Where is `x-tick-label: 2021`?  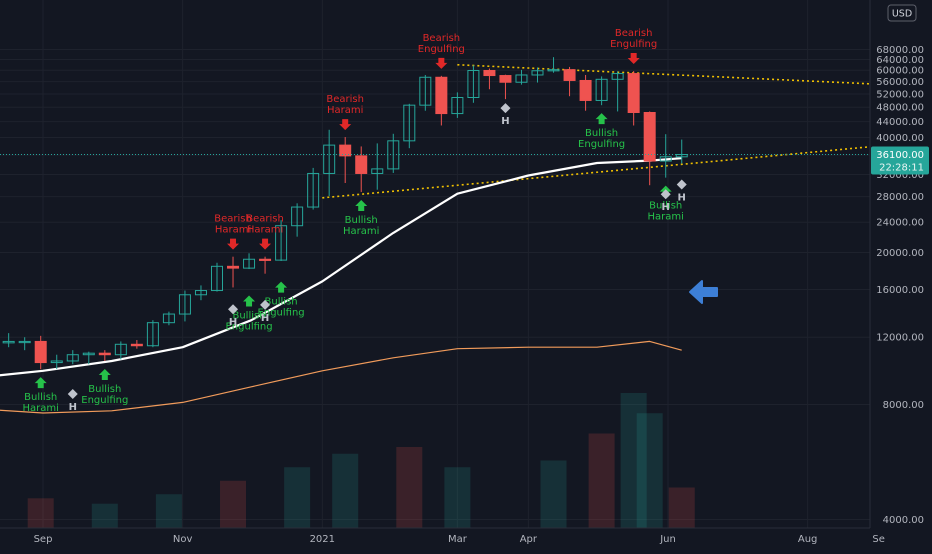 x-tick-label: 2021 is located at coordinates (322, 539).